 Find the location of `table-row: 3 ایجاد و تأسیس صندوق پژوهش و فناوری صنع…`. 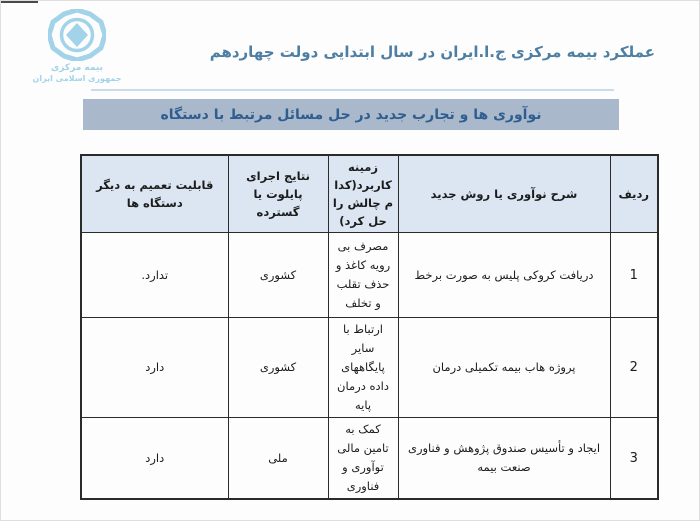

table-row: 3 ایجاد و تأسیس صندوق پژوهش و فناوری صنع… is located at coordinates (369, 458).